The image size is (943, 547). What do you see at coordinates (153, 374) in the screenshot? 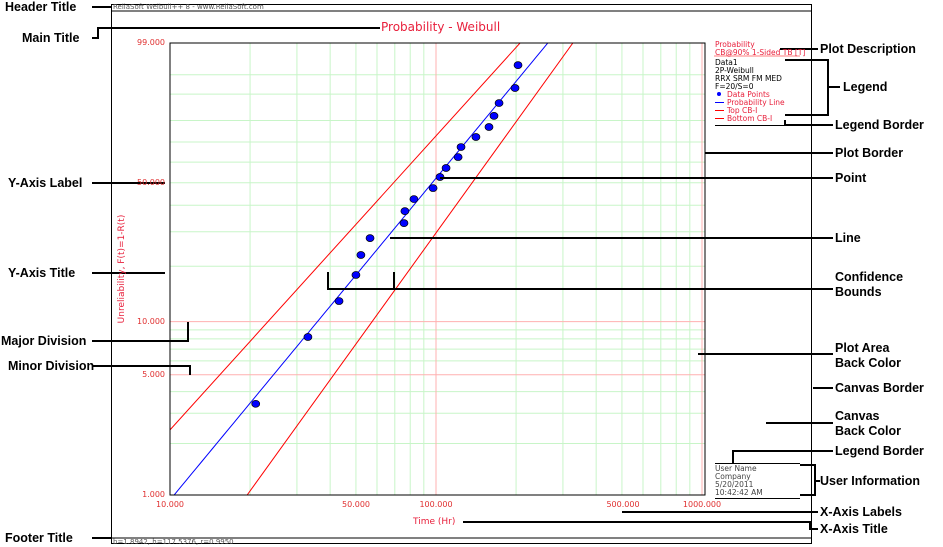
I see `y-label: 5.000` at bounding box center [153, 374].